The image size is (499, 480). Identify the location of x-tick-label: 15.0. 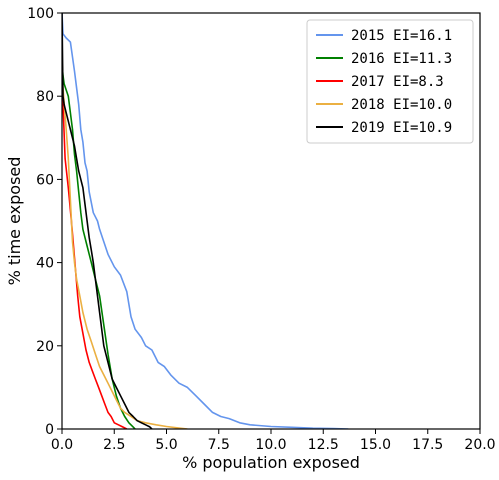
(375, 445).